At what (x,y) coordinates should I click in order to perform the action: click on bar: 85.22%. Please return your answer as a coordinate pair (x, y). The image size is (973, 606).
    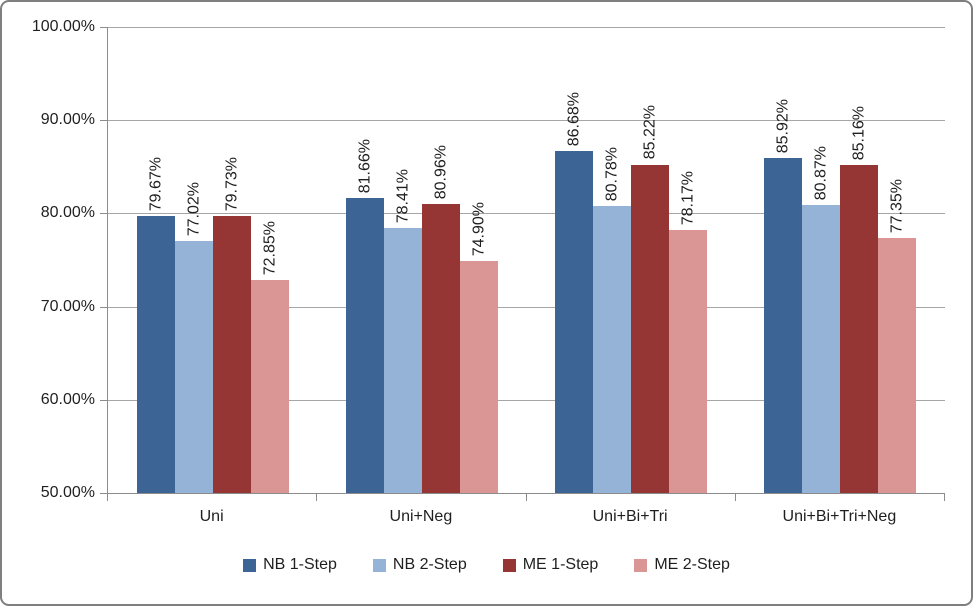
    Looking at the image, I should click on (650, 299).